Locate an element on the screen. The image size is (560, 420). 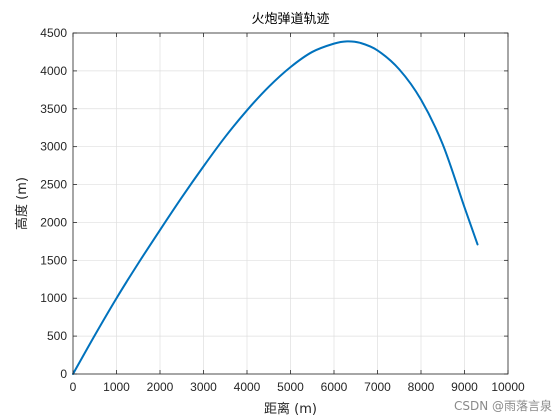
y-tick-label: 2000 is located at coordinates (53, 222).